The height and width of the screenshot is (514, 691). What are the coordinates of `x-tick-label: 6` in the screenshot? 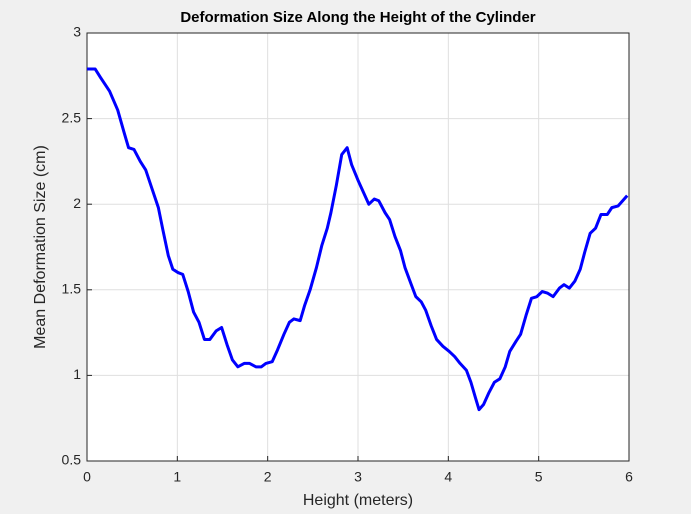 It's located at (629, 477).